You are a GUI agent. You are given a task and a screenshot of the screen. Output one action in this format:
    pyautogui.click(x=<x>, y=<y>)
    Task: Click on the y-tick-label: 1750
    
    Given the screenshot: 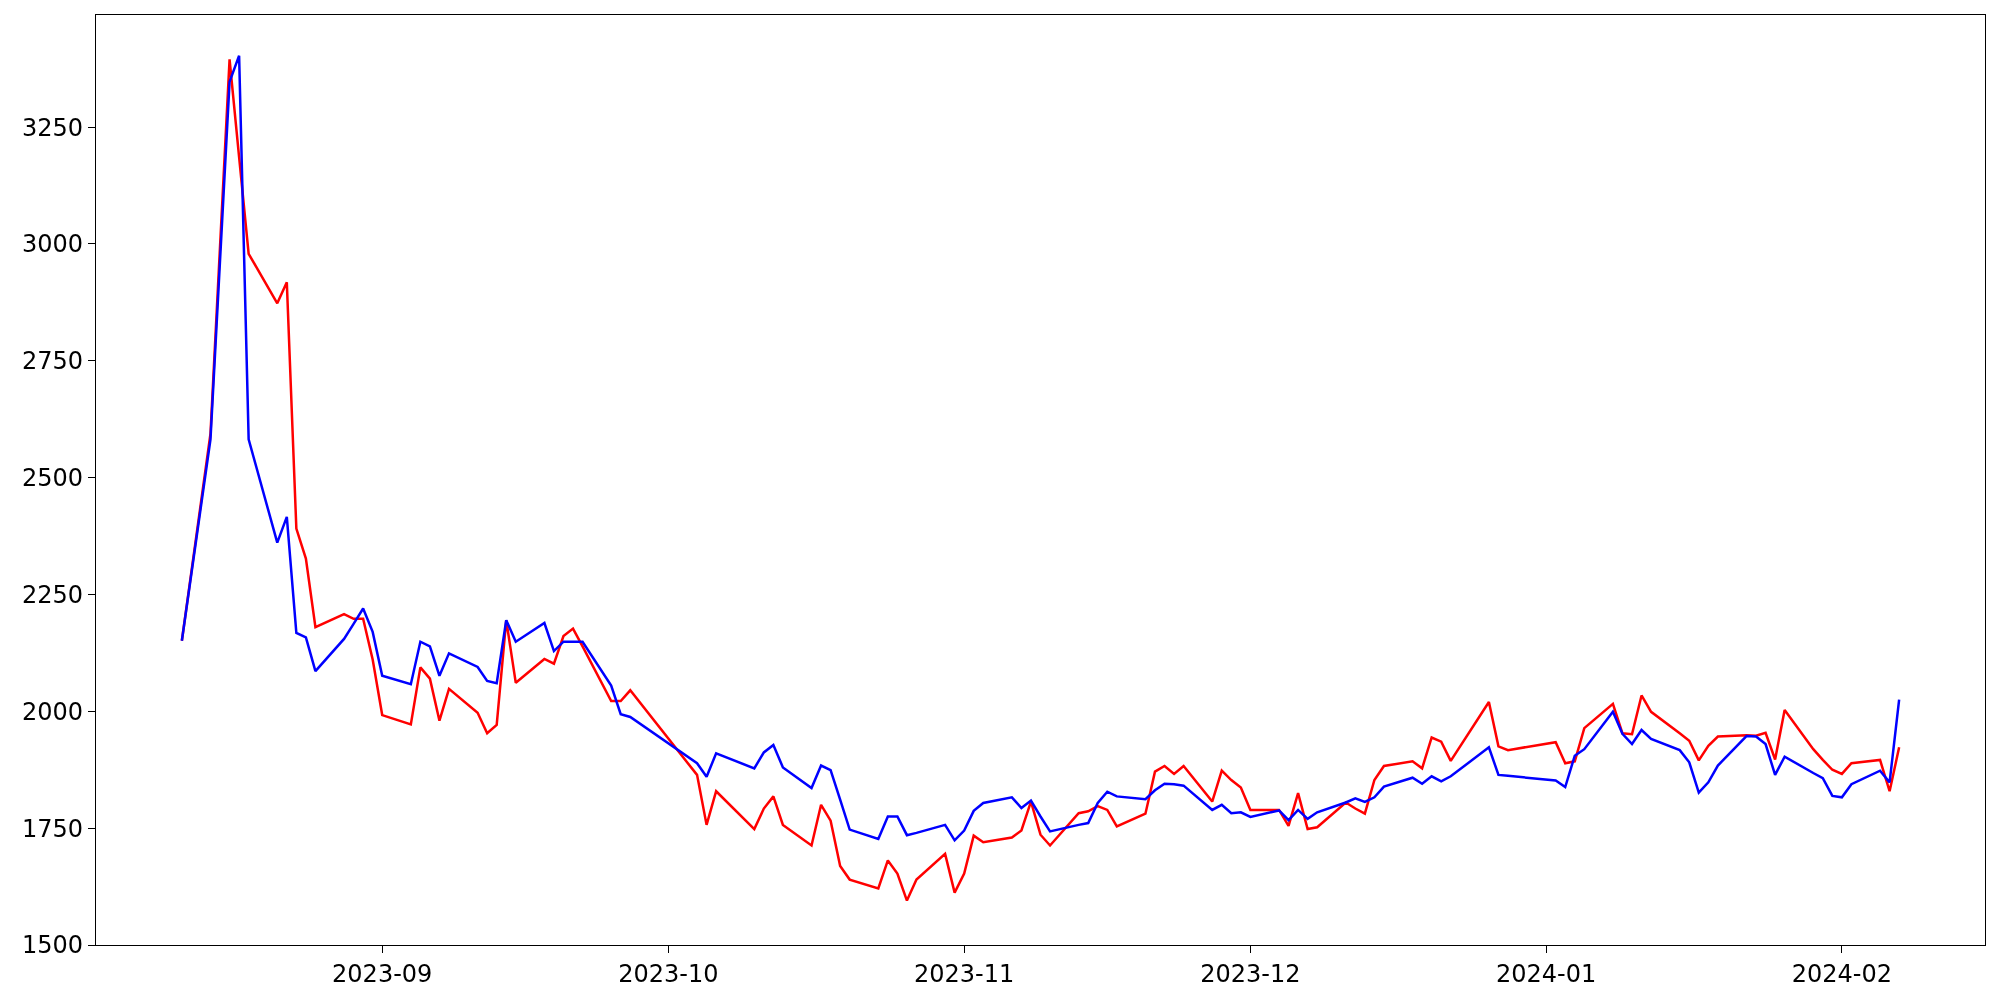 What is the action you would take?
    pyautogui.click(x=53, y=828)
    